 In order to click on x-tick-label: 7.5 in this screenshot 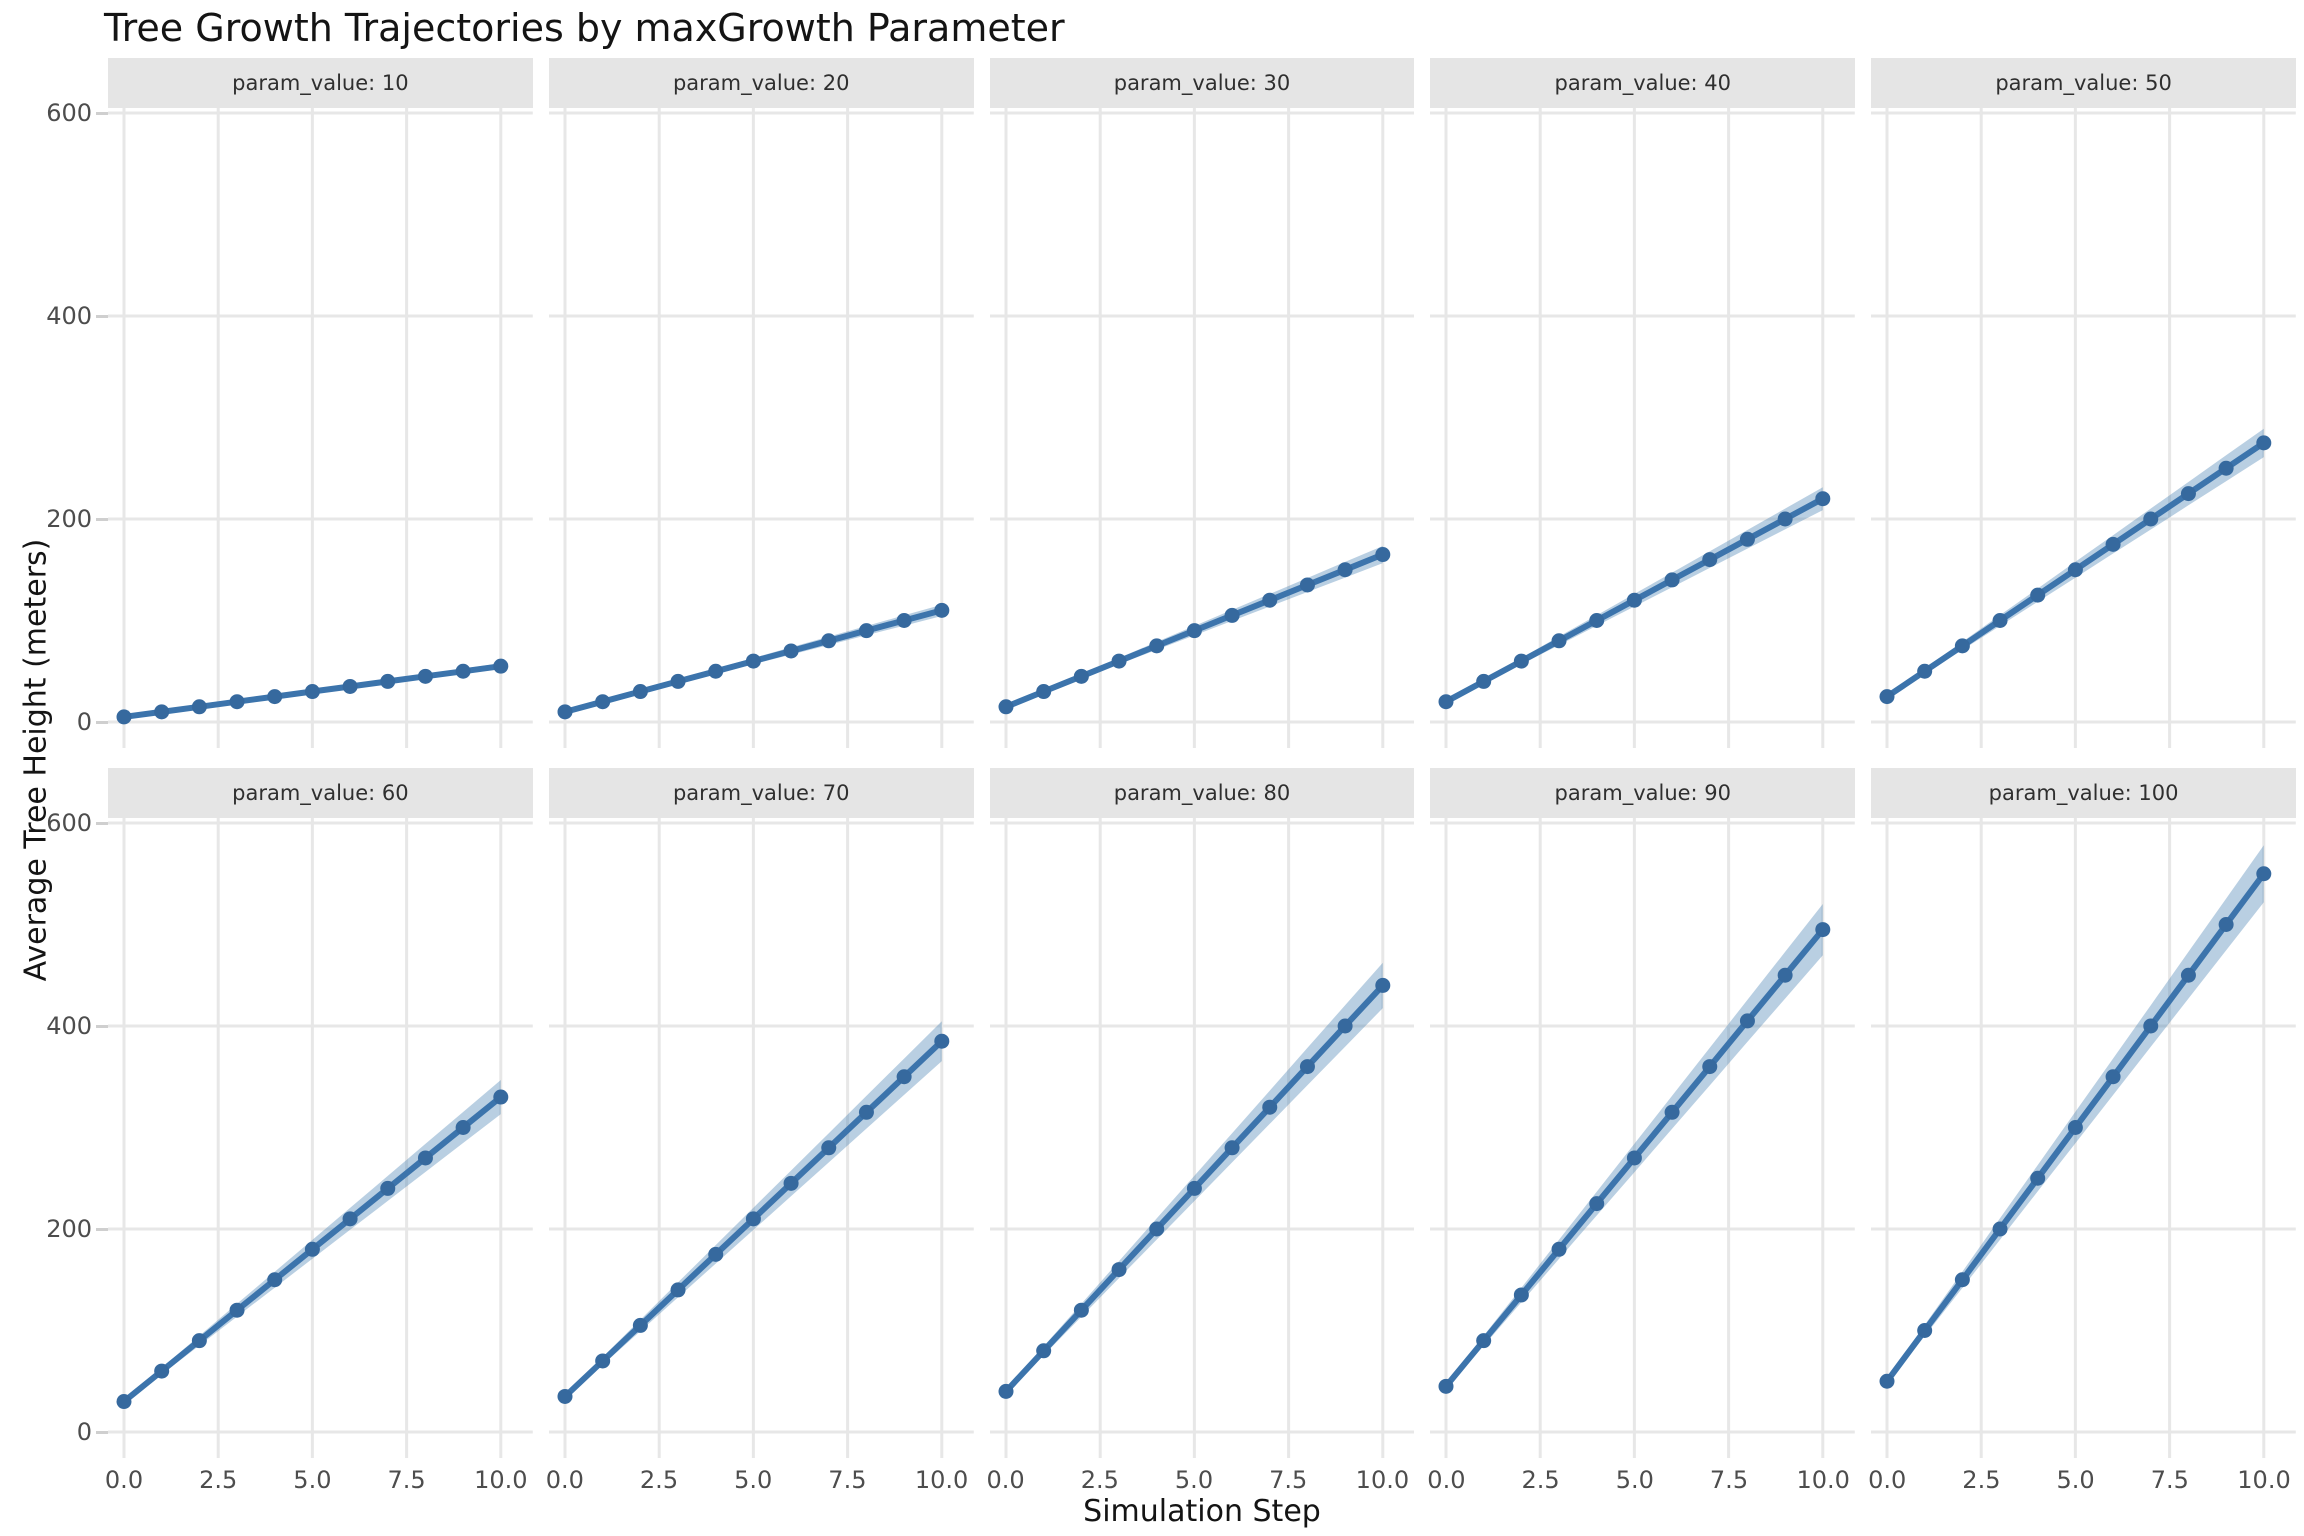, I will do `click(1288, 1480)`.